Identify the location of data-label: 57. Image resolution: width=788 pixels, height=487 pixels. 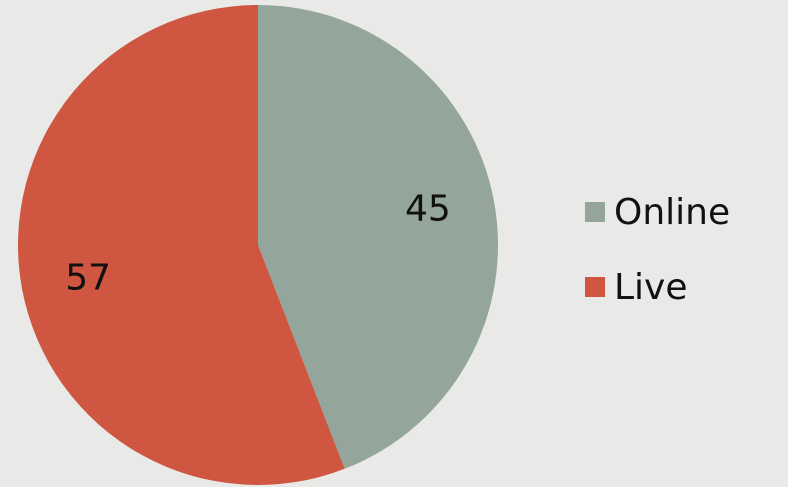
(88, 278).